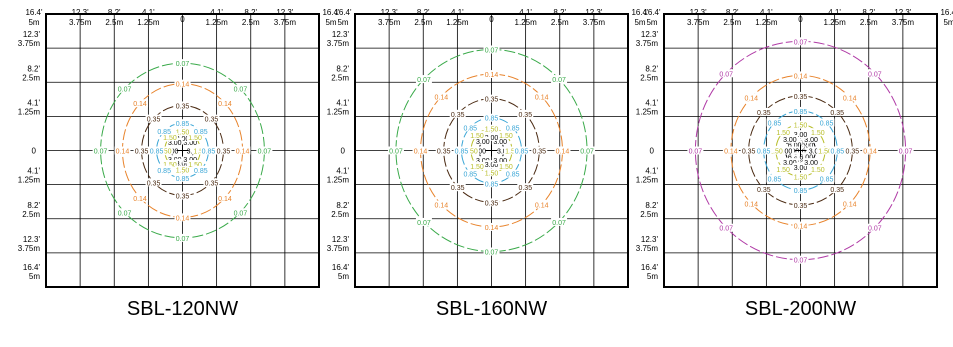 This screenshot has width=953, height=347. Describe the element at coordinates (29, 111) in the screenshot. I see `y-tick-label-metric: 1.25m` at that location.